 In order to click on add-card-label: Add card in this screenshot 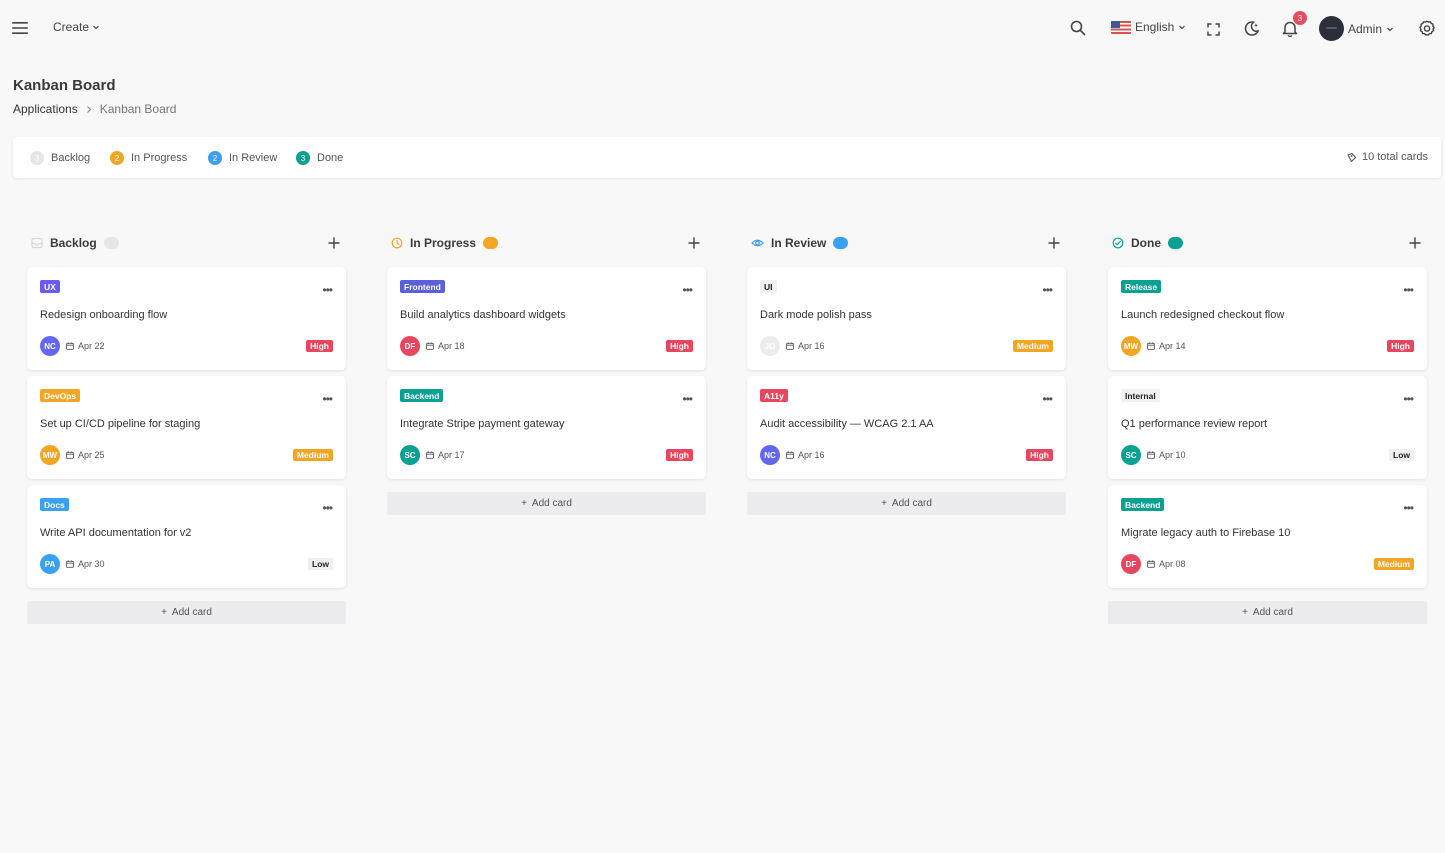, I will do `click(551, 503)`.